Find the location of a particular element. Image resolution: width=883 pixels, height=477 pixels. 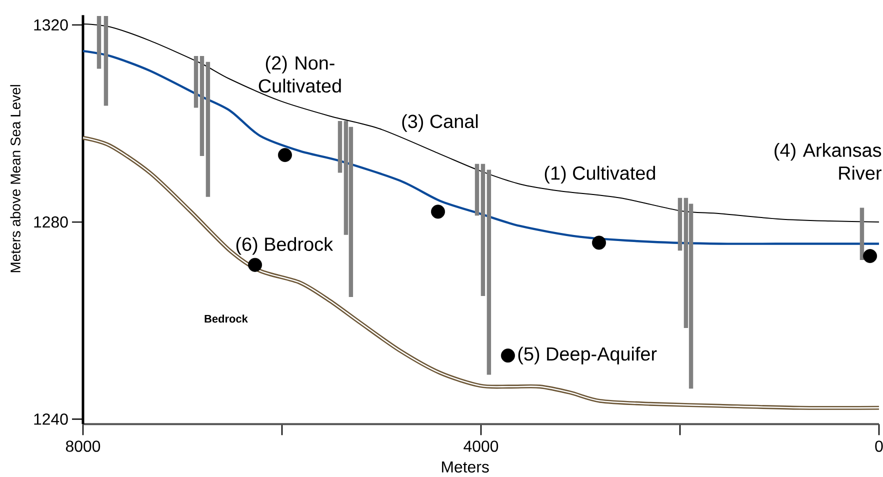

x-tick-label: 4000 is located at coordinates (481, 446).